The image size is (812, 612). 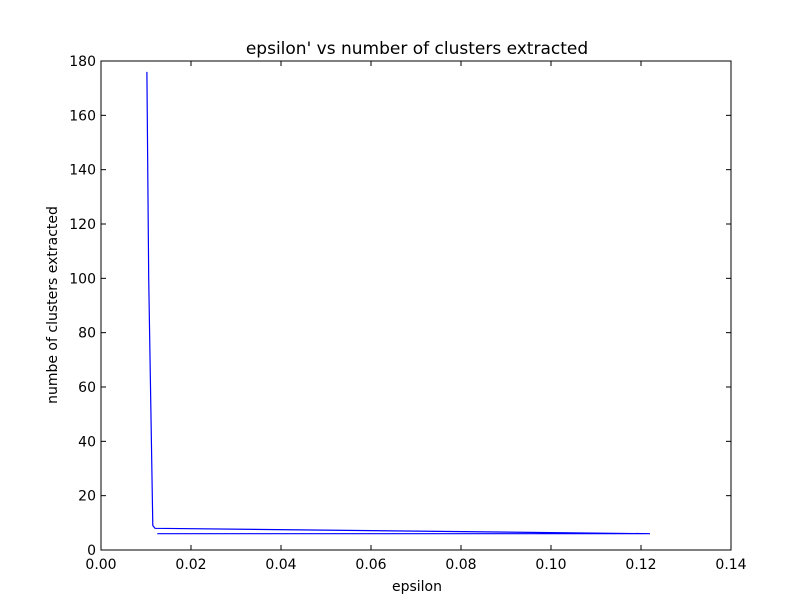 I want to click on x-tick-label: 0.04, so click(x=280, y=565).